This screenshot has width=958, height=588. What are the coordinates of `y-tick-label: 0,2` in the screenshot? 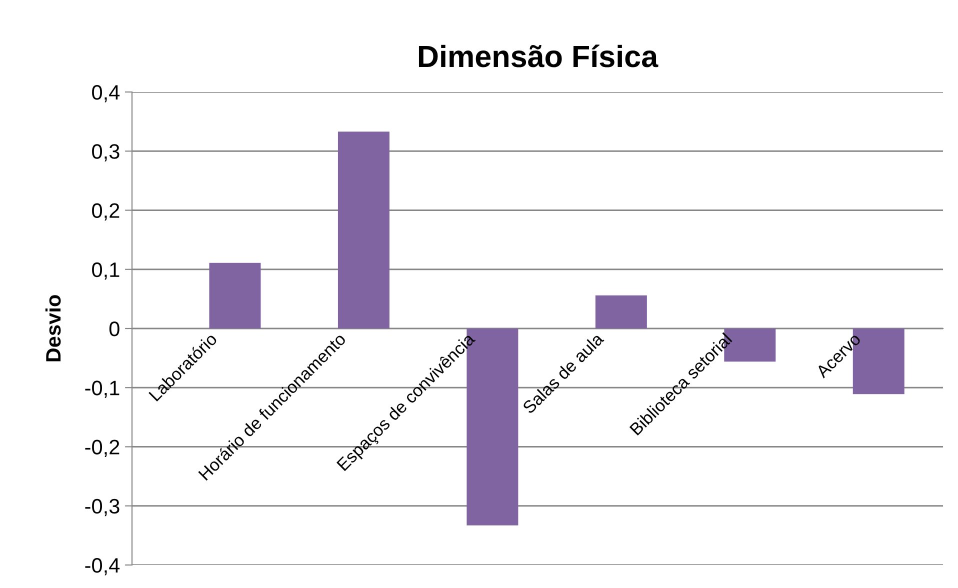 It's located at (106, 211).